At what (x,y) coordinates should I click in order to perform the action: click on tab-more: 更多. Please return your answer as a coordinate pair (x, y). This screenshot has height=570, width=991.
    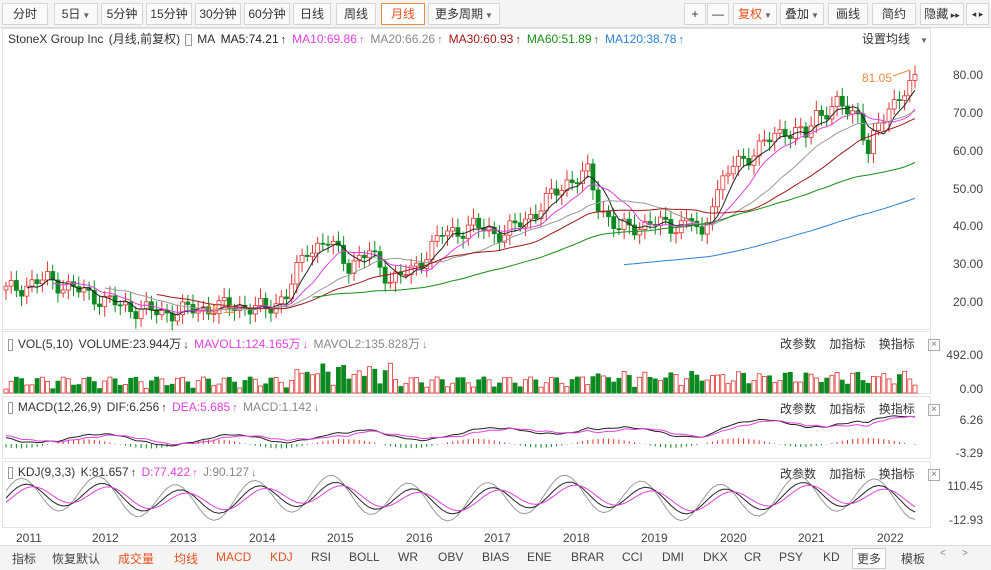
    Looking at the image, I should click on (869, 558).